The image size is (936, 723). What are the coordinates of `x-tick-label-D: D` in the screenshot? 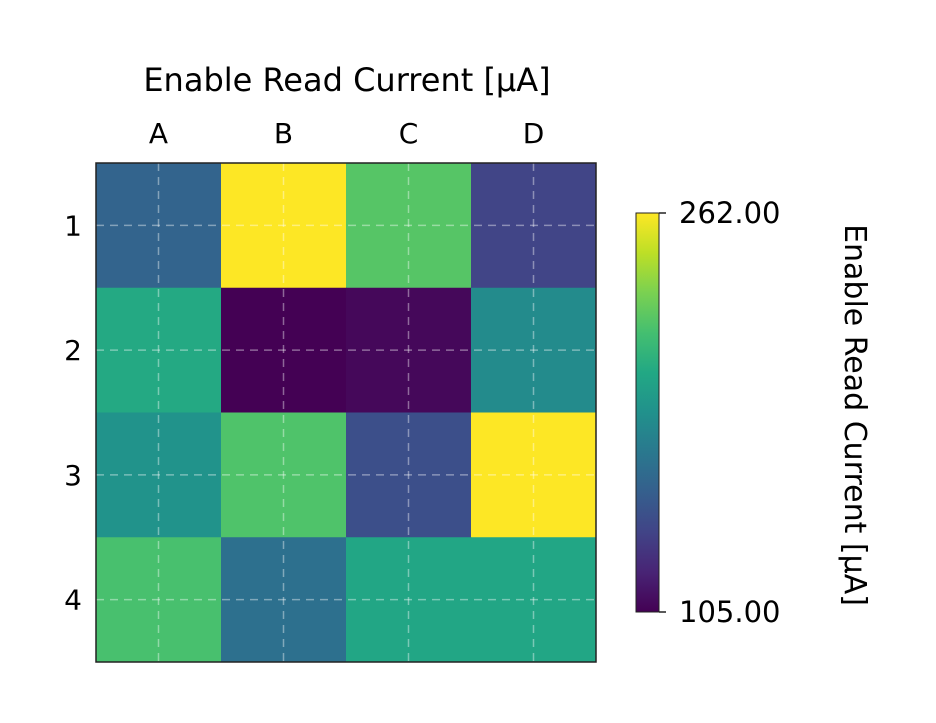 It's located at (534, 133).